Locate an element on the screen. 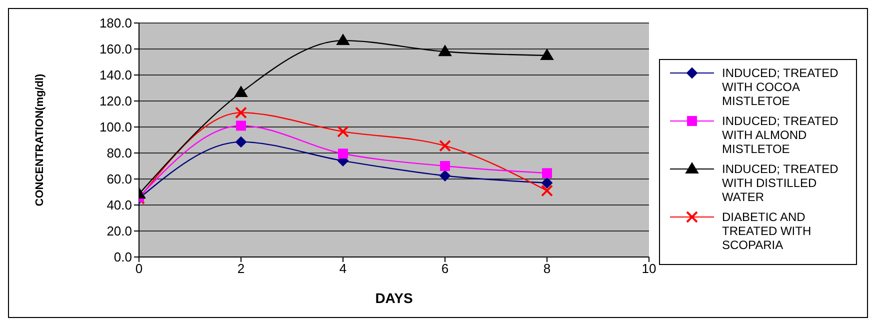  y-tick-label: 20.0 is located at coordinates (119, 231).